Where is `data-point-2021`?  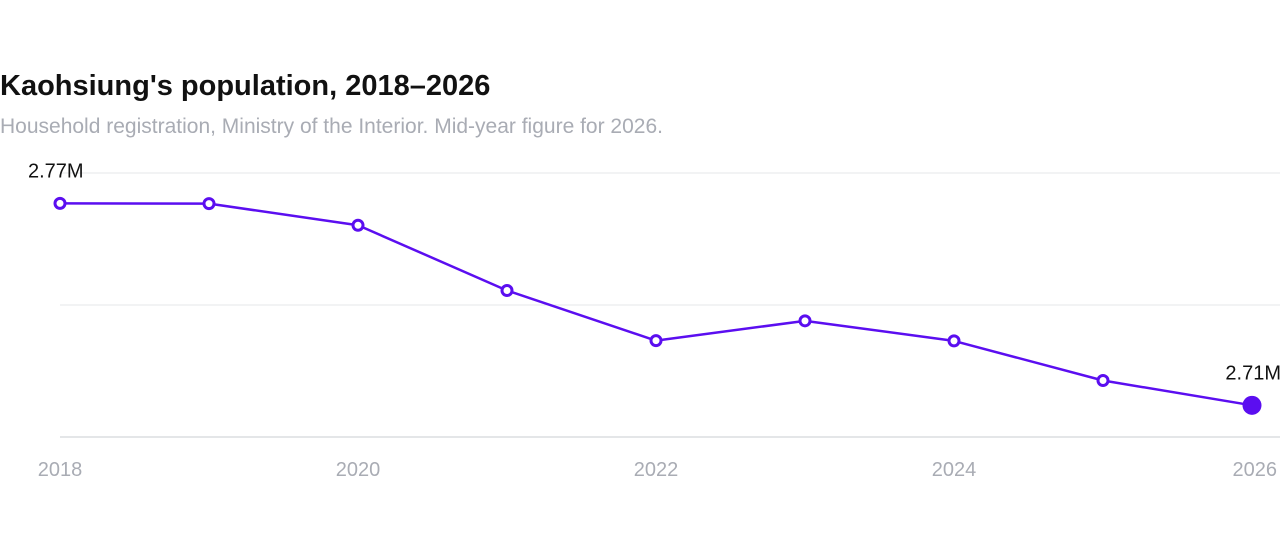
data-point-2021 is located at coordinates (507, 290).